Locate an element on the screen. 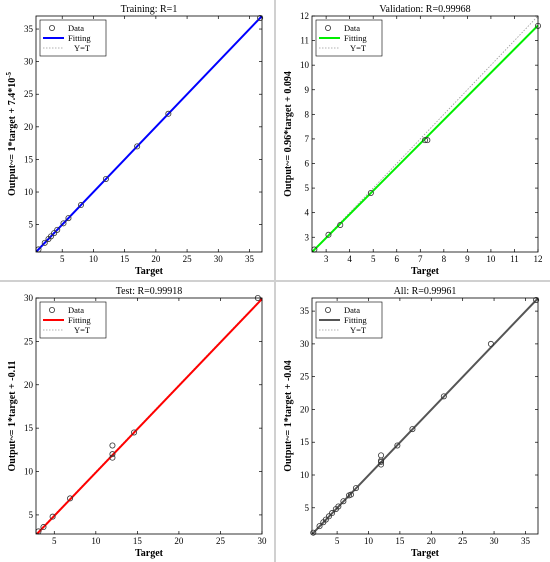 The height and width of the screenshot is (562, 550). x-tick-label: 7 is located at coordinates (420, 259).